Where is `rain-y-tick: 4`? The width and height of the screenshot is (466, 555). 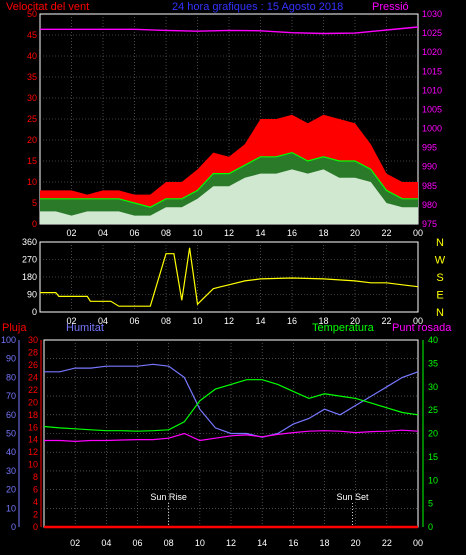 rain-y-tick: 4 is located at coordinates (35, 502).